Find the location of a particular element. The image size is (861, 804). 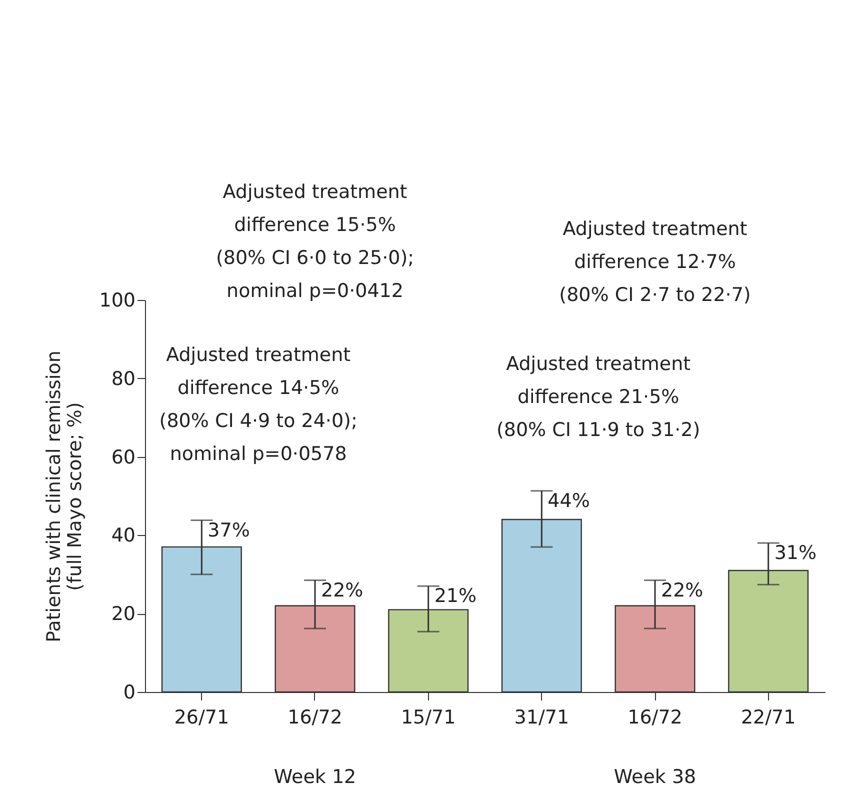

data-label: 44% is located at coordinates (569, 501).